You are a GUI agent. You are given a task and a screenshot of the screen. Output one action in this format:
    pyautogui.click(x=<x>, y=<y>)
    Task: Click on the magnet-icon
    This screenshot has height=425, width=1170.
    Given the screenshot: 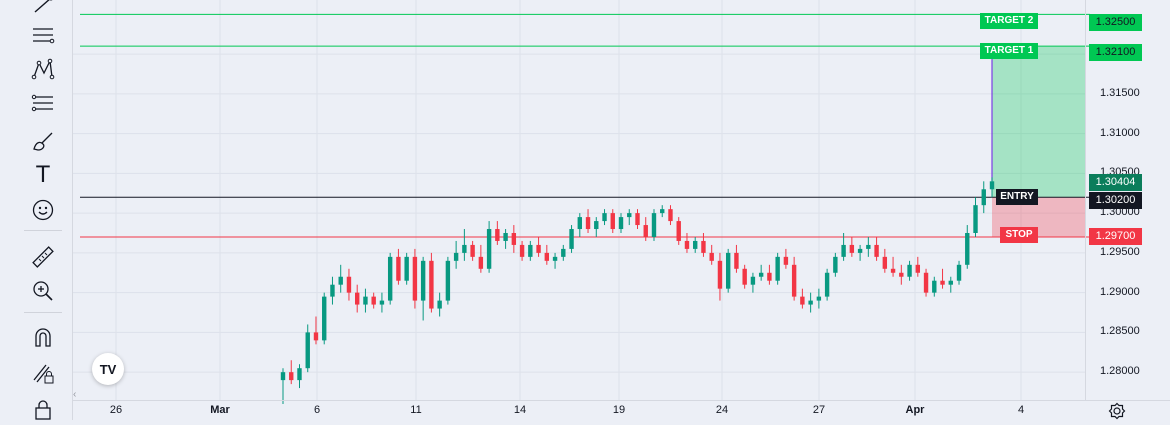 What is the action you would take?
    pyautogui.click(x=43, y=338)
    